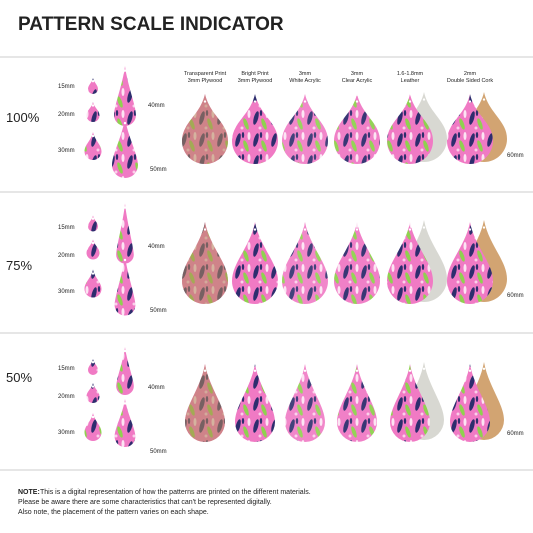 This screenshot has width=533, height=533. I want to click on material-label: Clear Acrylic, so click(357, 81).